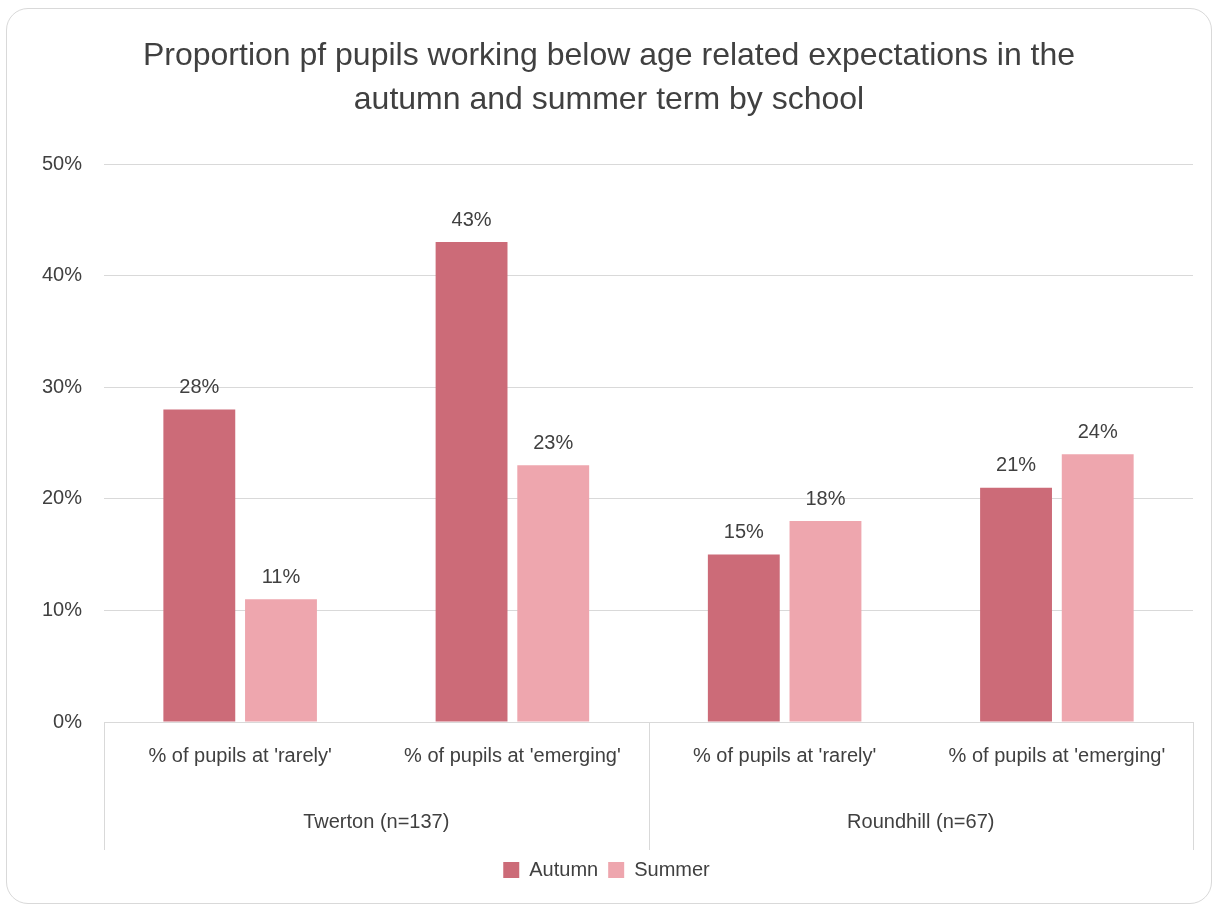 The image size is (1218, 908). I want to click on text: Roundhill (n=67), so click(921, 820).